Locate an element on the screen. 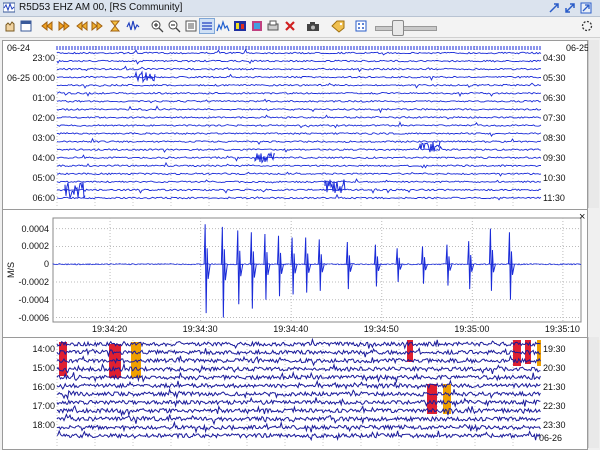 The image size is (600, 450). window-icon is located at coordinates (26, 26).